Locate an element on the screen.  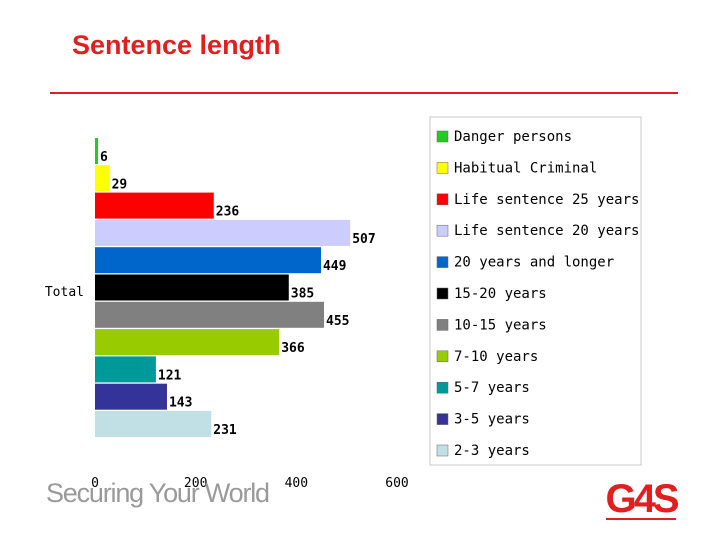
g4s-logo: G4S is located at coordinates (643, 499).